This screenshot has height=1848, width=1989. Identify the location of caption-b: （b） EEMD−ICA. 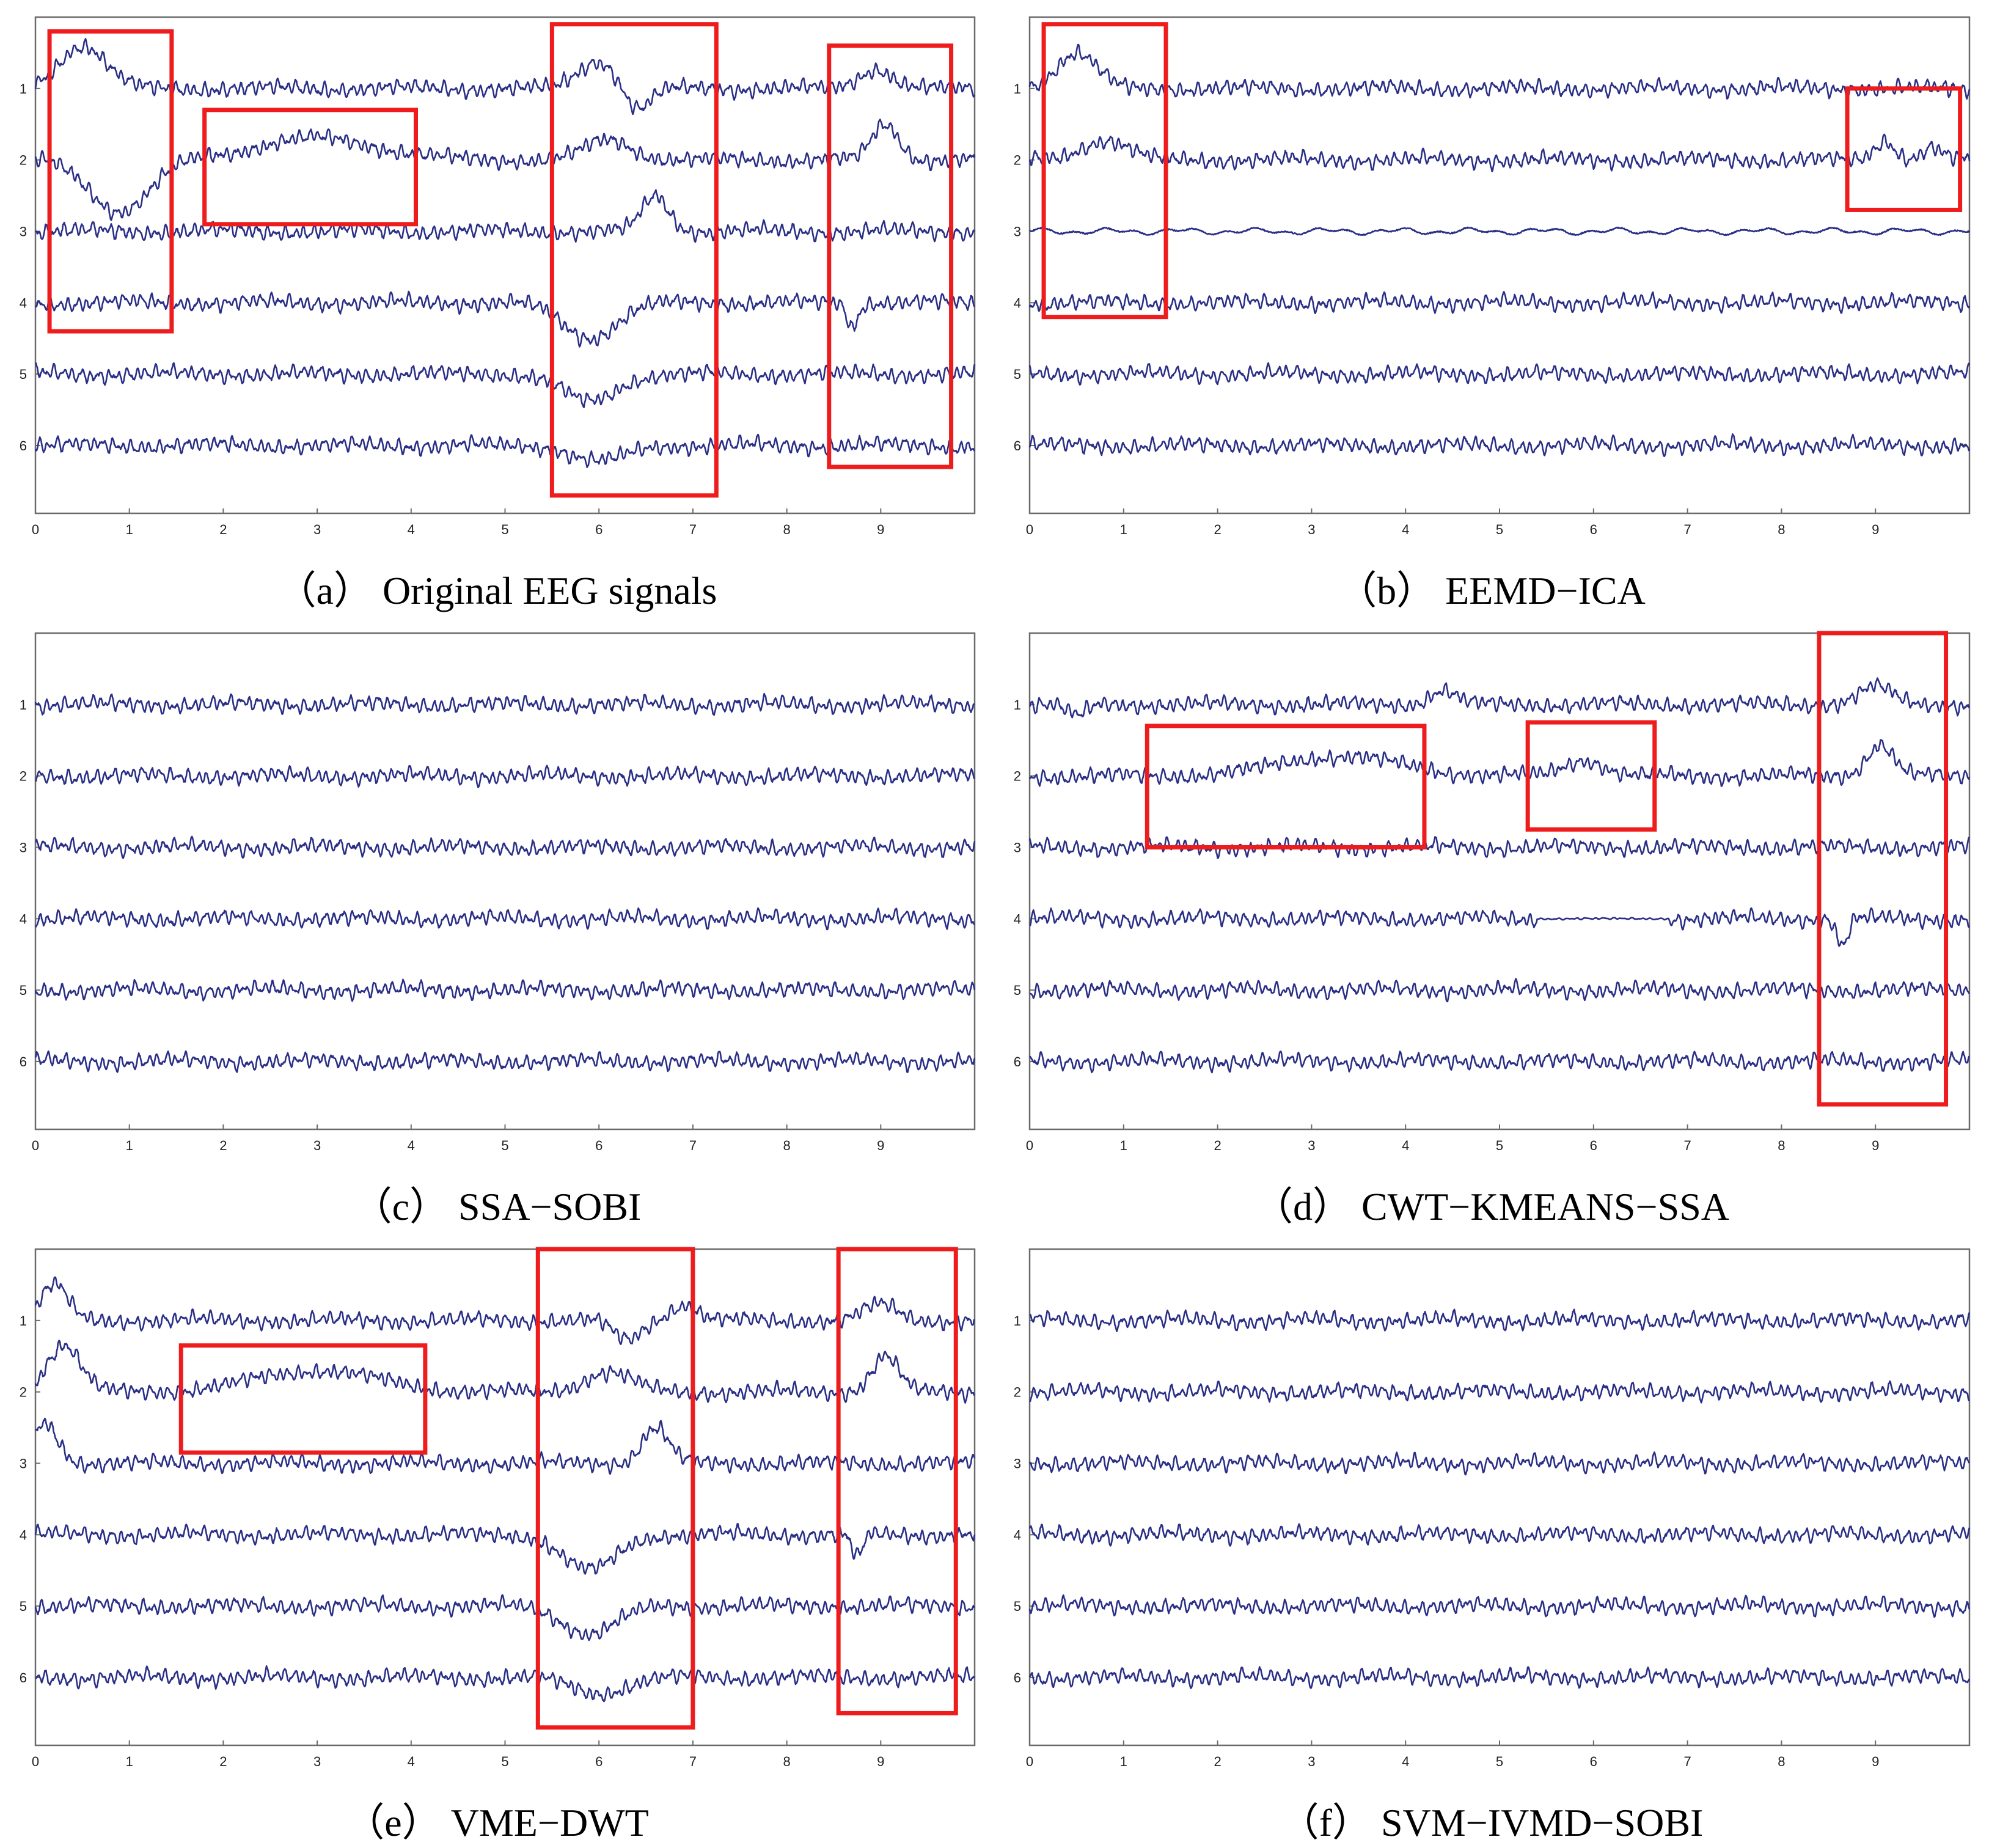
(1492, 591).